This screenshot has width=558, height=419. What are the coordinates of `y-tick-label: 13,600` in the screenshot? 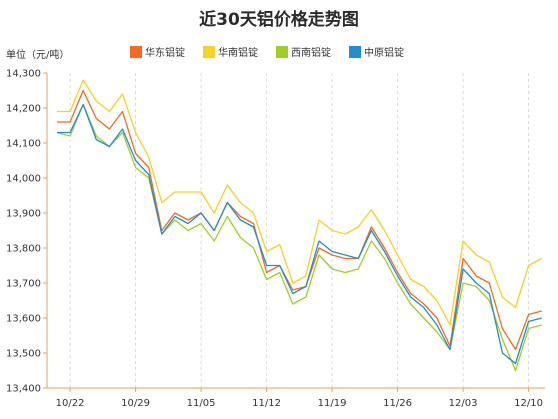 It's located at (23, 319).